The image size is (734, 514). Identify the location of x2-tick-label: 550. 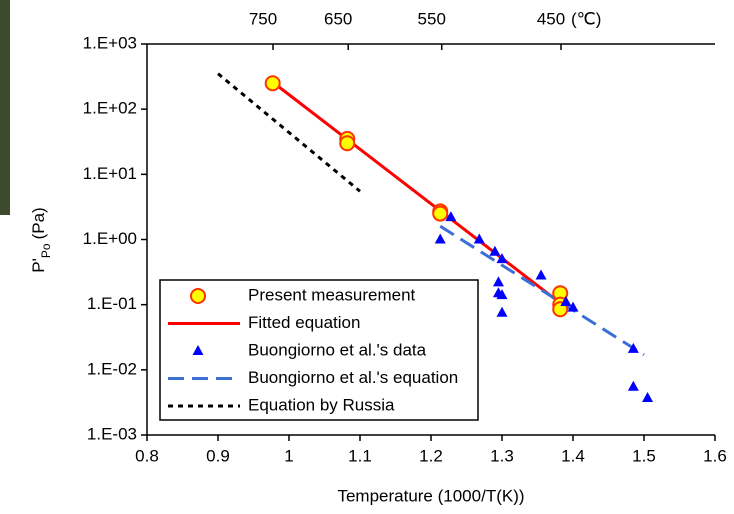
(432, 18).